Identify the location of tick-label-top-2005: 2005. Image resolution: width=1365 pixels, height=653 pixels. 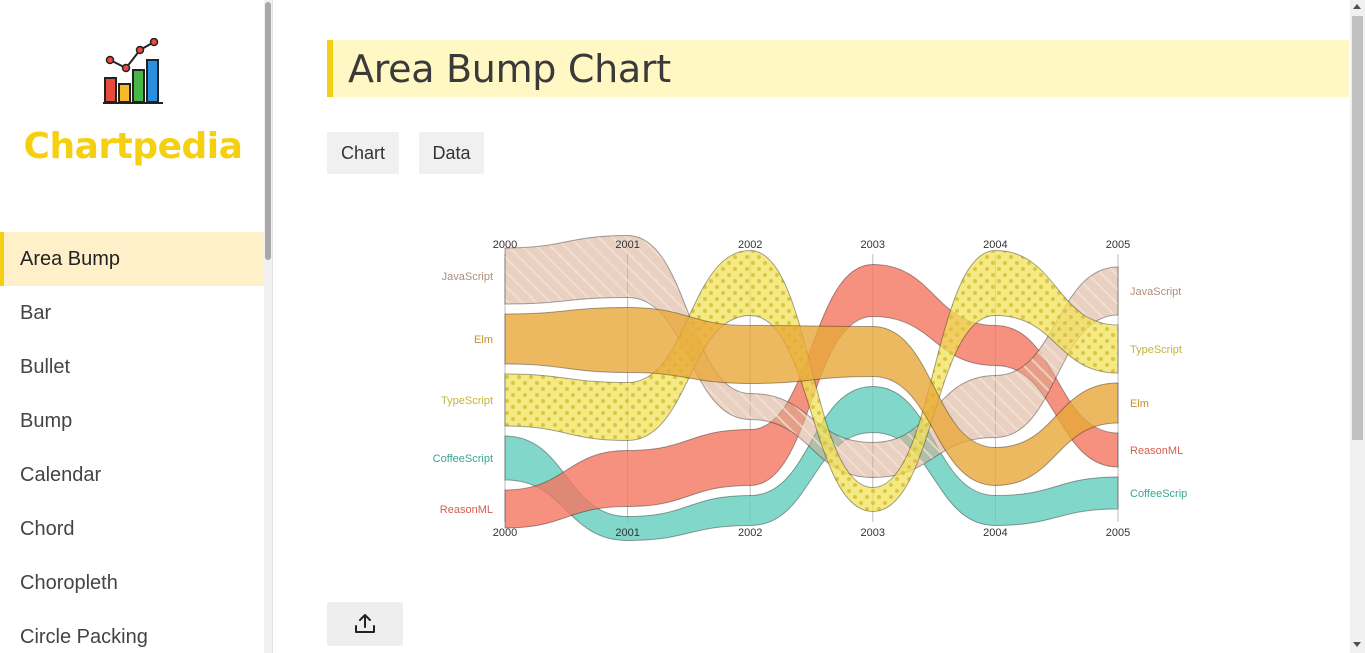
(1118, 245).